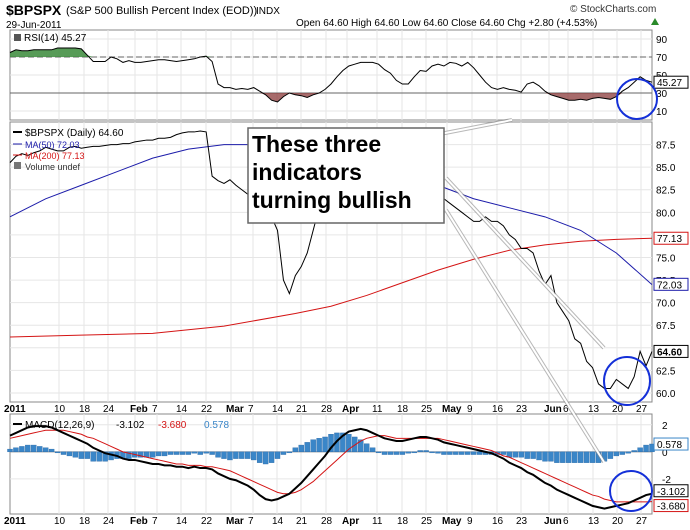 The width and height of the screenshot is (690, 530). I want to click on macd-legend-value: -3.102, so click(130, 425).